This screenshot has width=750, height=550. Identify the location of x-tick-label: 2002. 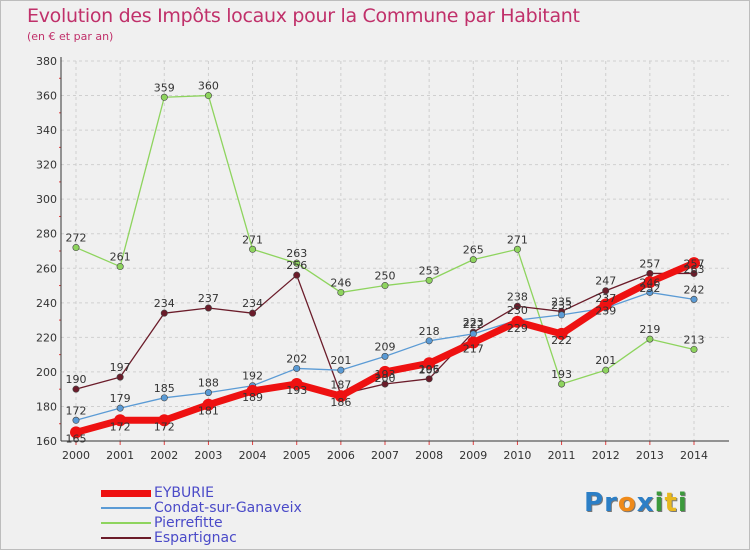
(164, 455).